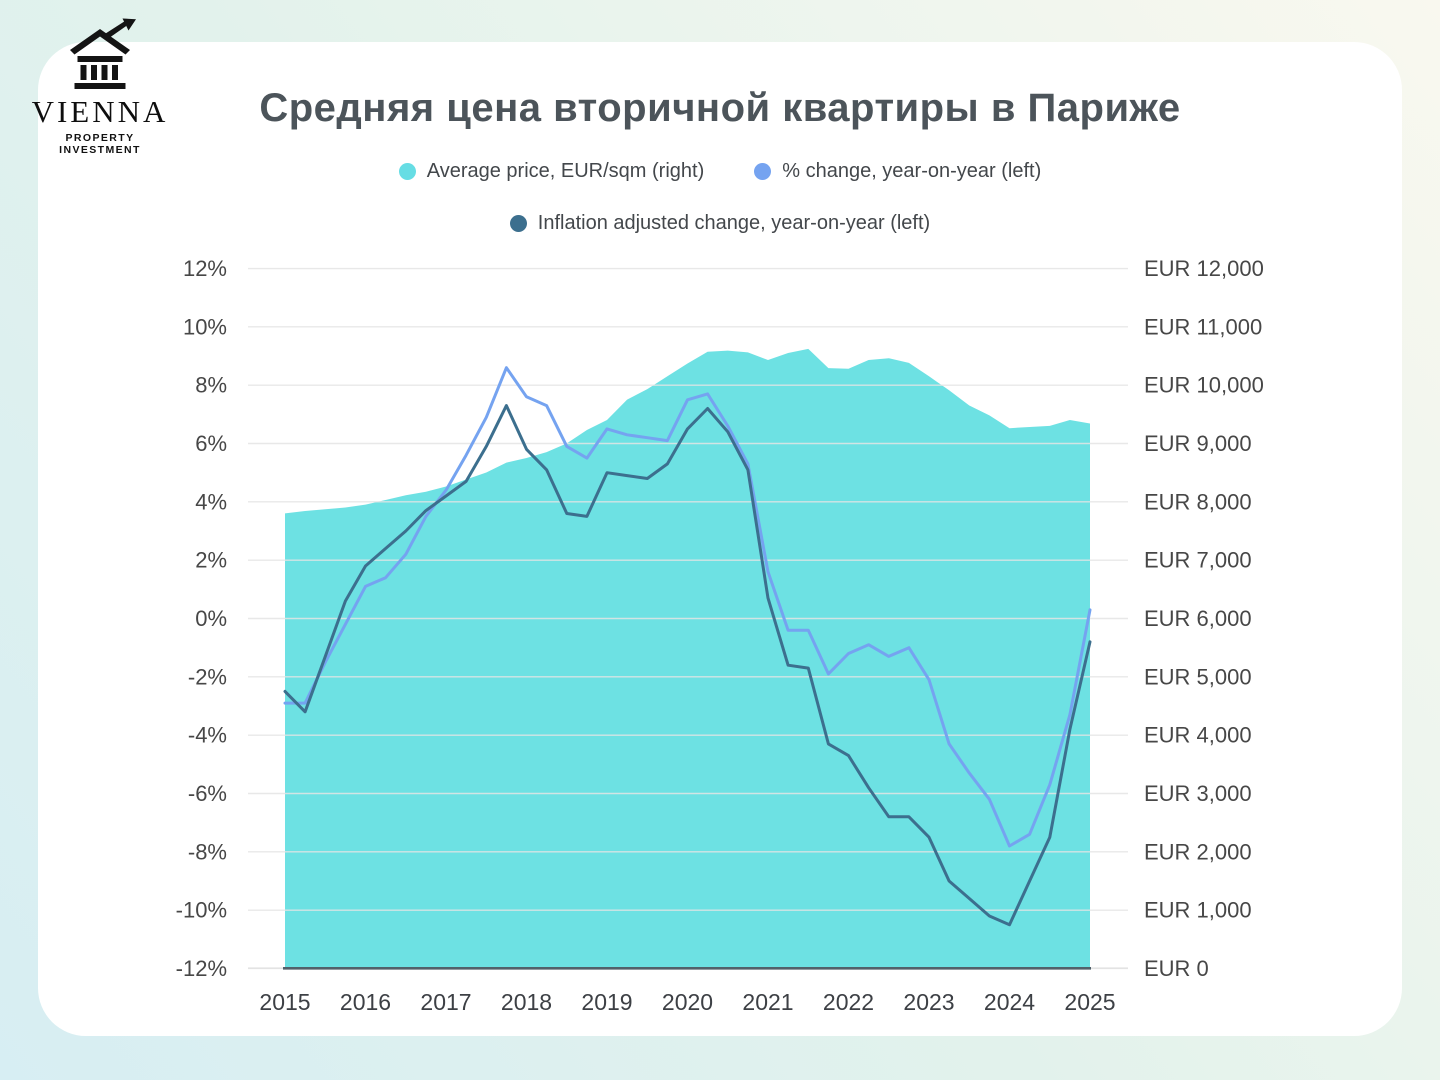 Image resolution: width=1440 pixels, height=1080 pixels. I want to click on left-axis-tick-label: -6%, so click(207, 793).